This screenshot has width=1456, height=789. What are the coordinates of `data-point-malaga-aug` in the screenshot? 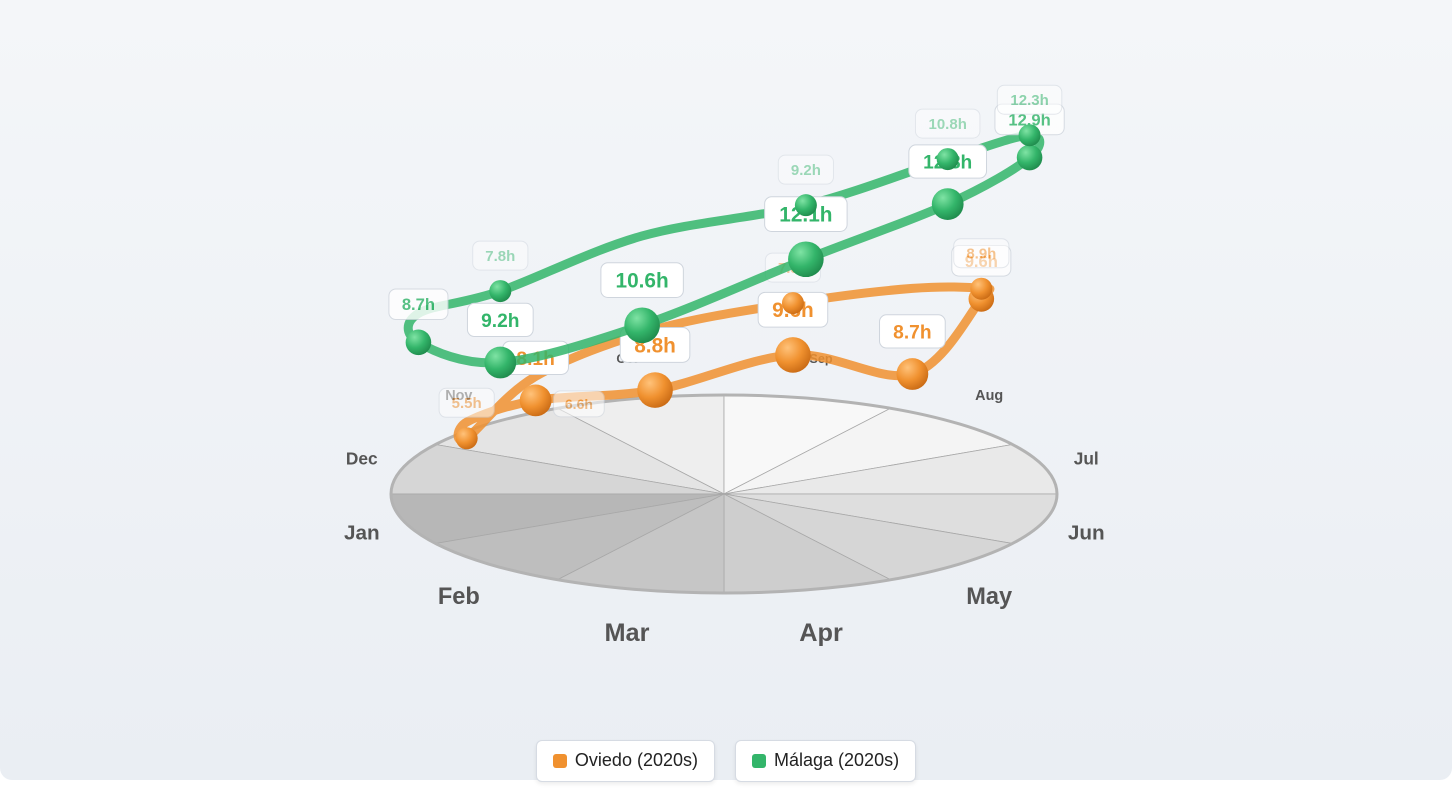 It's located at (947, 159).